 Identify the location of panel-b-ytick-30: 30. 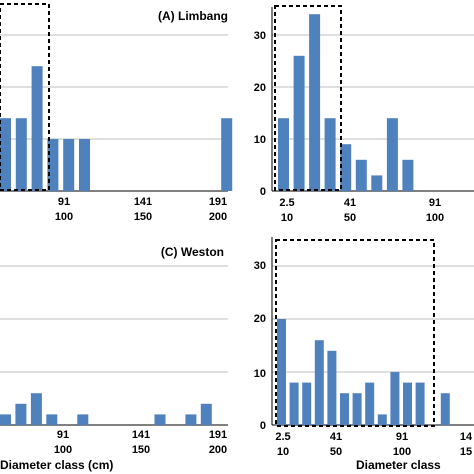
(260, 36).